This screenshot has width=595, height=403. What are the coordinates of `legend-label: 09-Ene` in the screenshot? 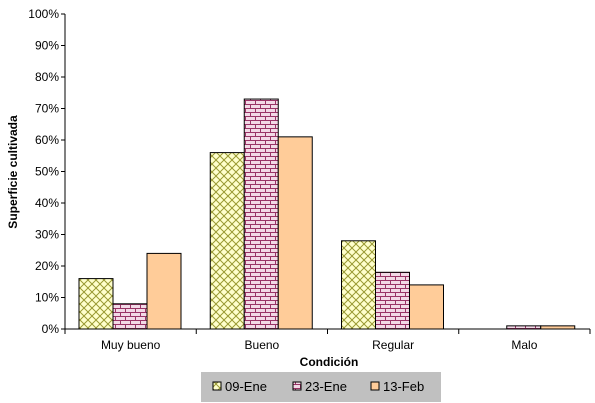 It's located at (246, 386).